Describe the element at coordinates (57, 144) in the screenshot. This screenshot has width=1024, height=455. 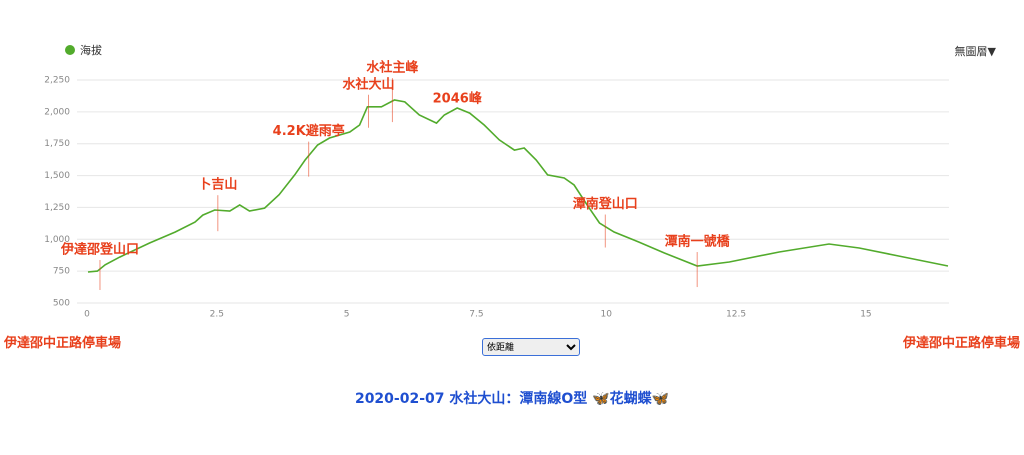
I see `y-tick-label: 1,750` at that location.